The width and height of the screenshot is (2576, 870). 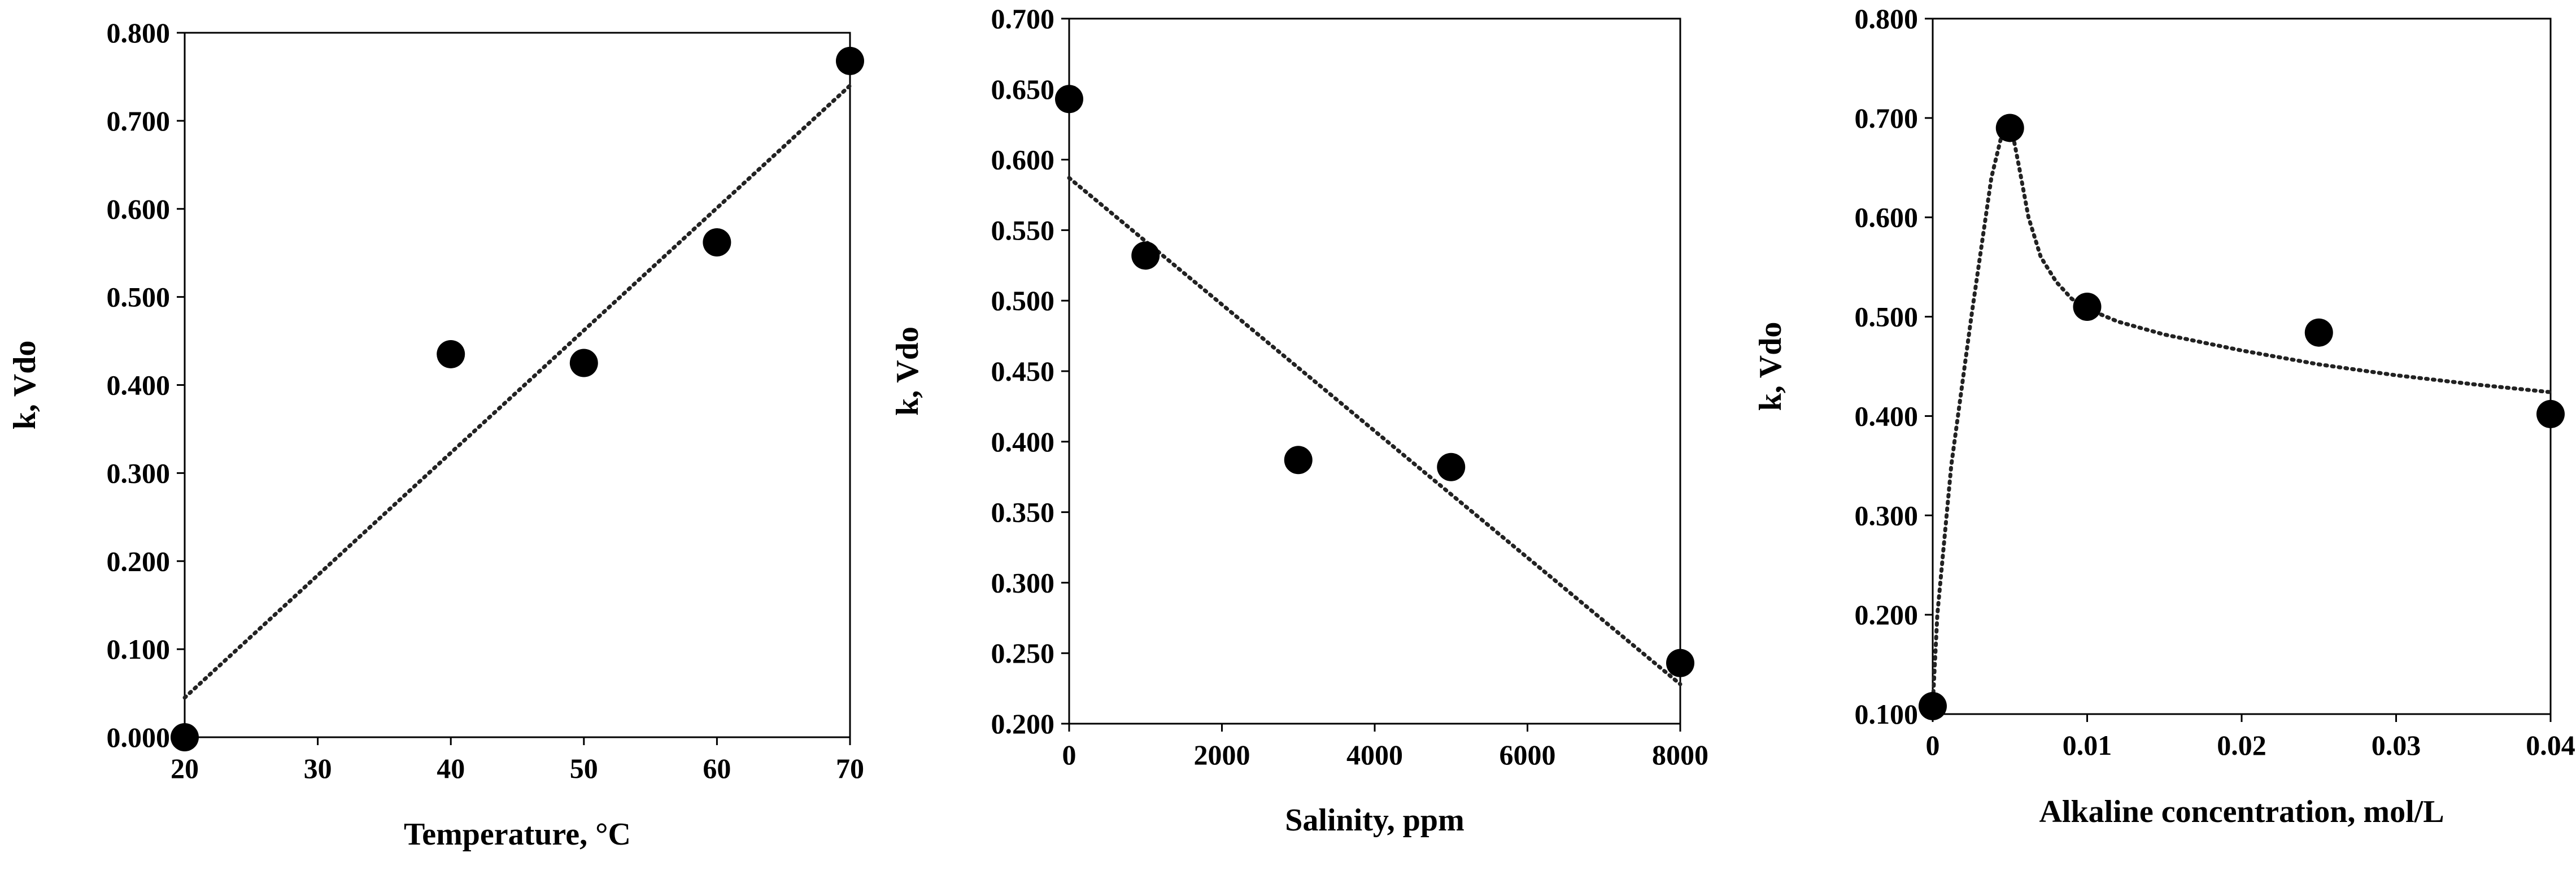 I want to click on x-tick-label: 0.02, so click(x=2241, y=745).